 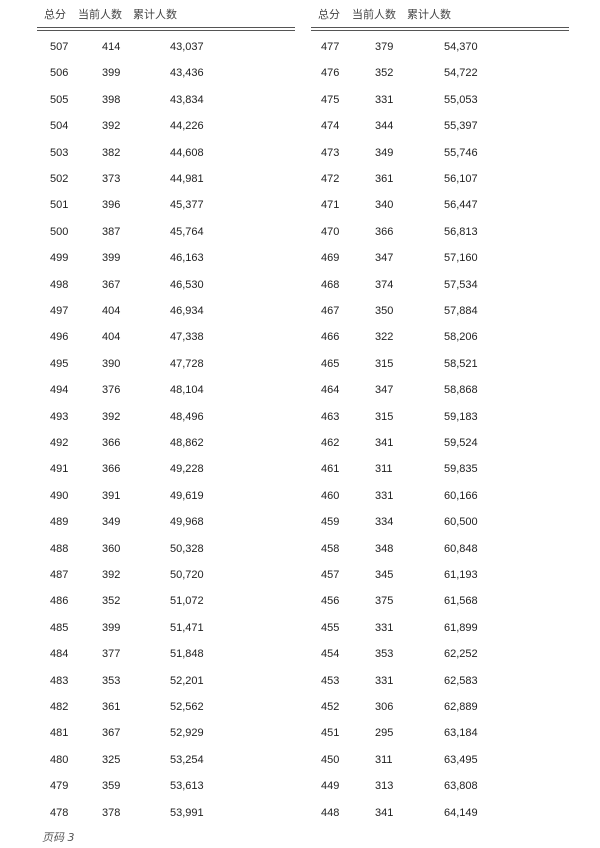 What do you see at coordinates (187, 363) in the screenshot?
I see `cell-cumulative-count: 47,728` at bounding box center [187, 363].